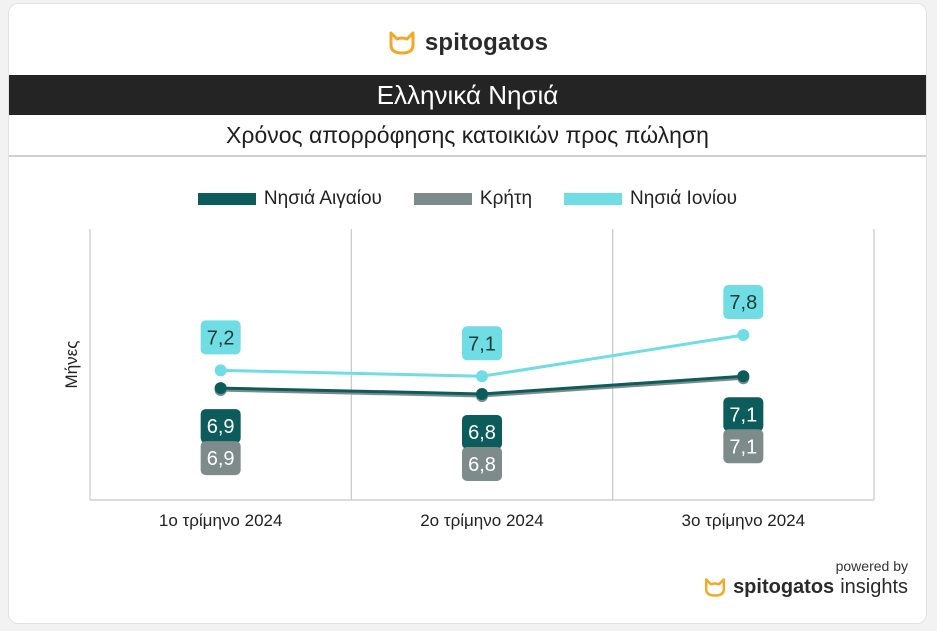 The image size is (937, 631). What do you see at coordinates (784, 587) in the screenshot?
I see `footer-brand-name: spitogatos` at bounding box center [784, 587].